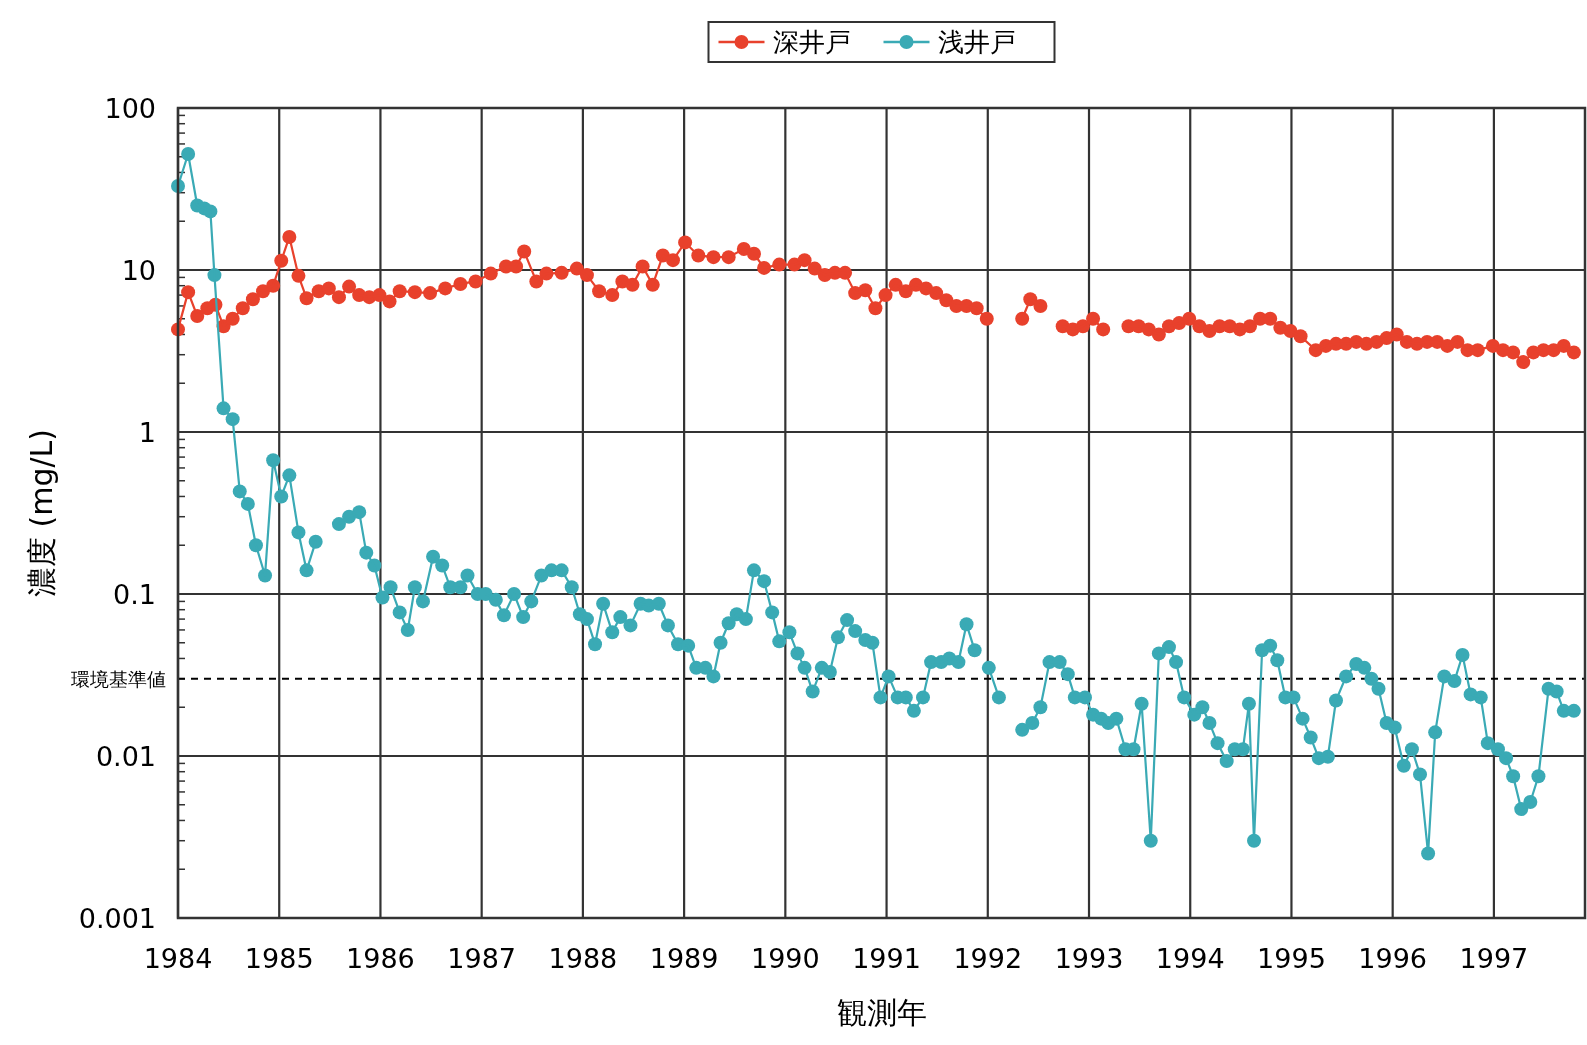 The width and height of the screenshot is (1587, 1045). What do you see at coordinates (125, 756) in the screenshot?
I see `y-tick-label: 0.01` at bounding box center [125, 756].